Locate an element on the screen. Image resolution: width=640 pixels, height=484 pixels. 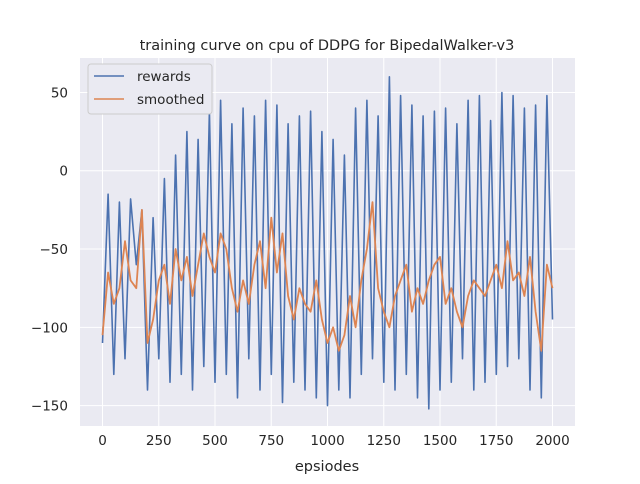
y-tick-label: −50 is located at coordinates (54, 250).